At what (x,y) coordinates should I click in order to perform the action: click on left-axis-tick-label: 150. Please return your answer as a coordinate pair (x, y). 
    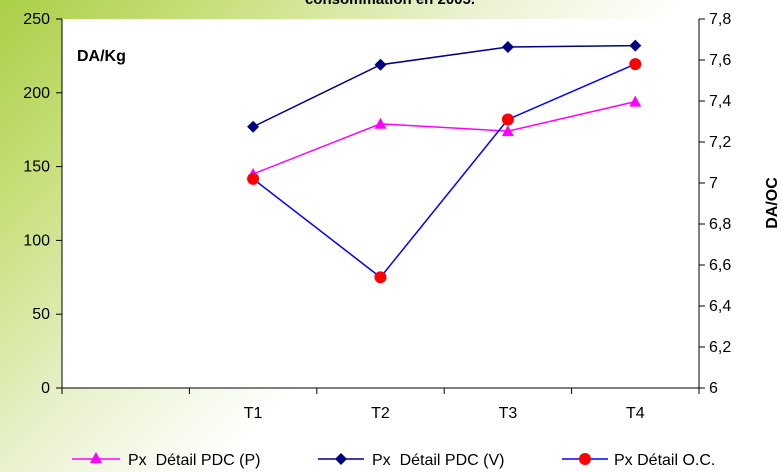
    Looking at the image, I should click on (36, 167).